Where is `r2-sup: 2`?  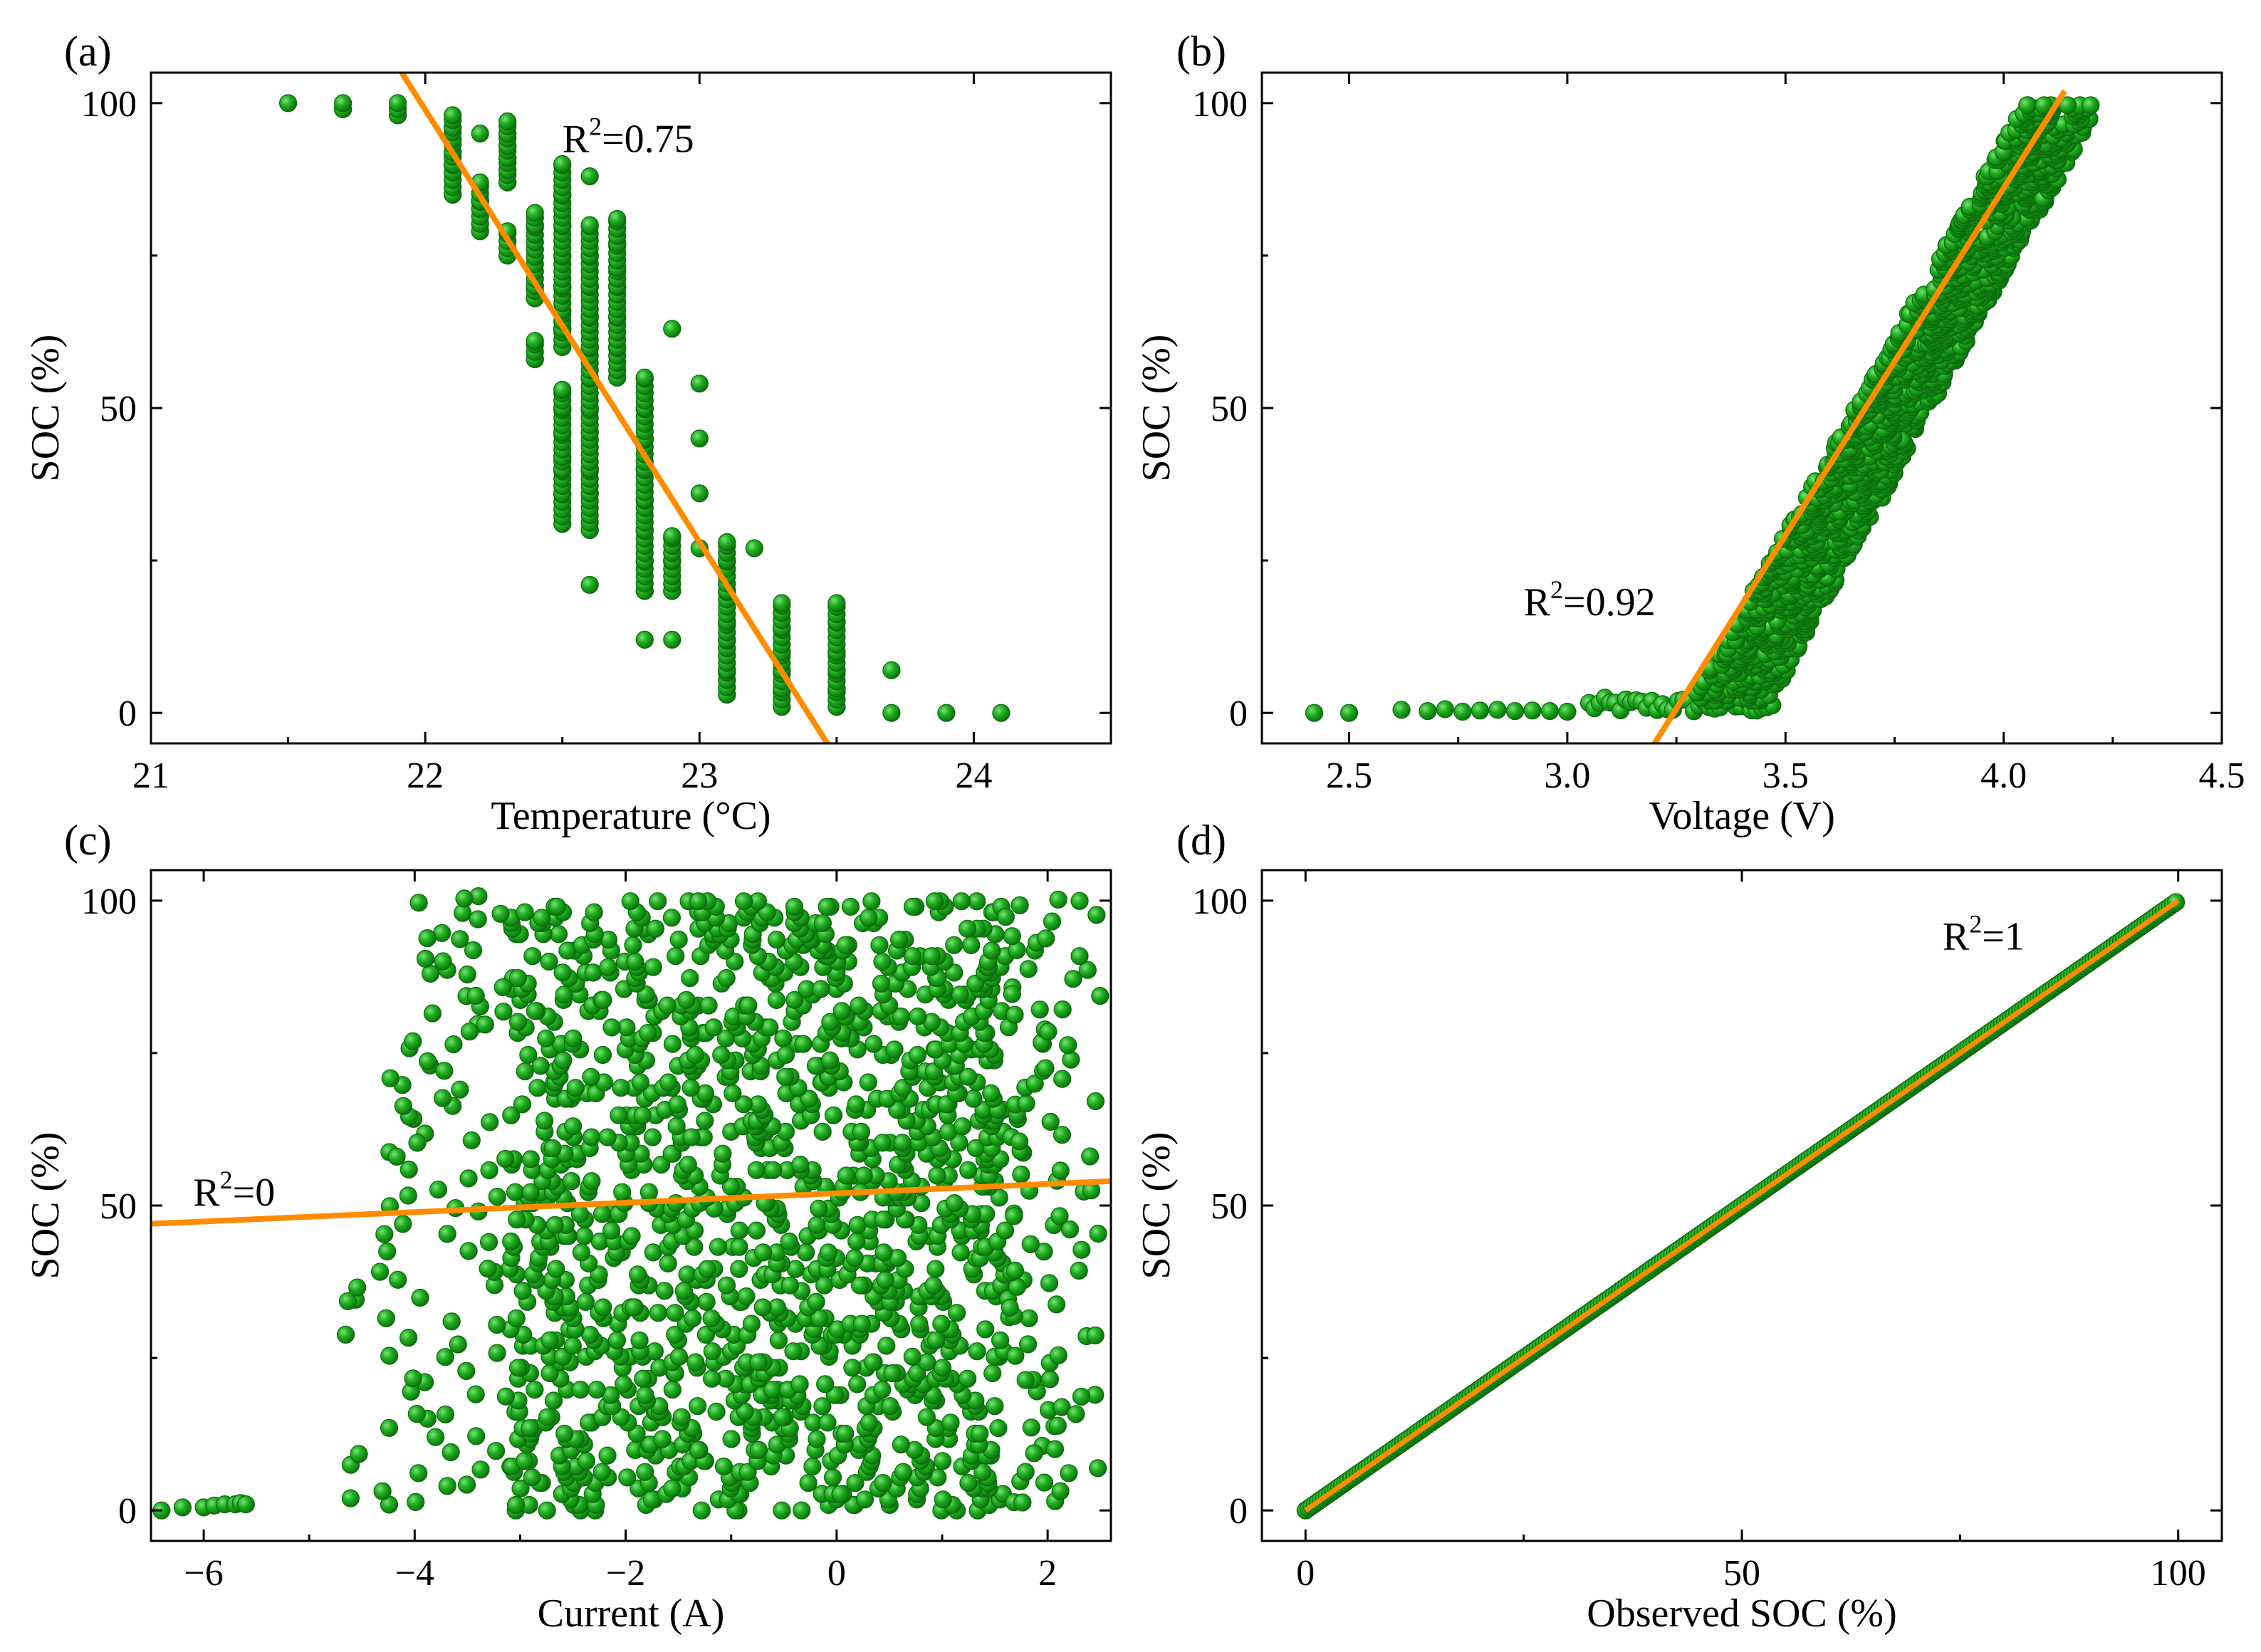
r2-sup: 2 is located at coordinates (226, 1180).